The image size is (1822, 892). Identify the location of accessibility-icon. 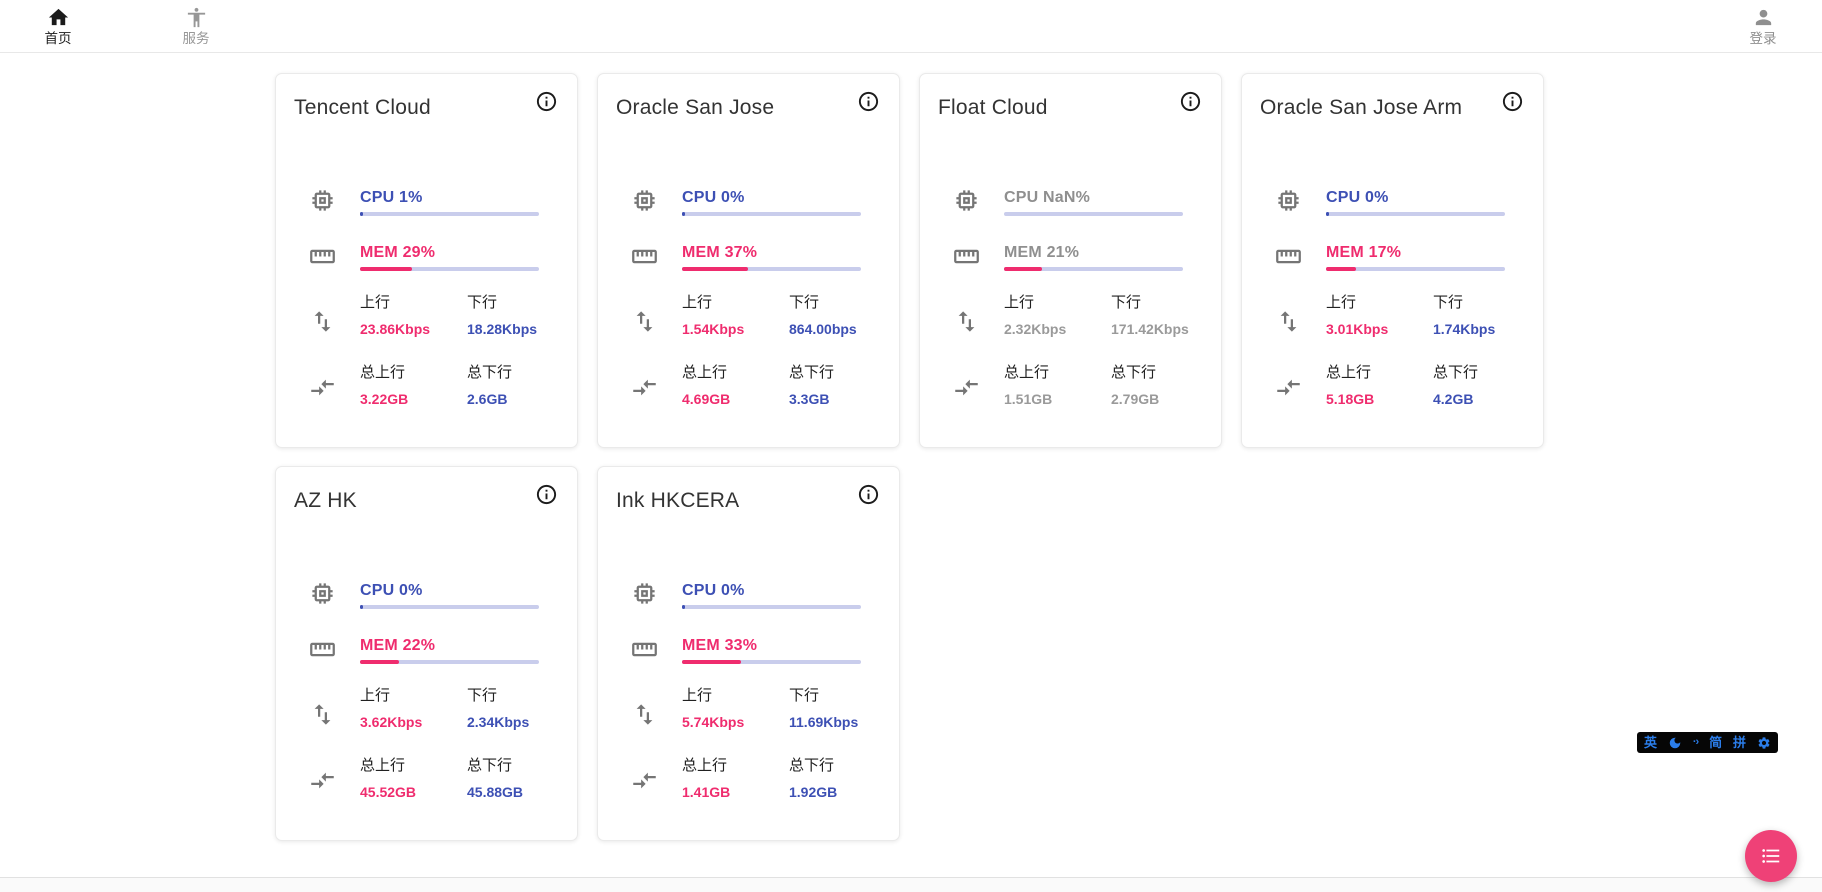
(196, 17).